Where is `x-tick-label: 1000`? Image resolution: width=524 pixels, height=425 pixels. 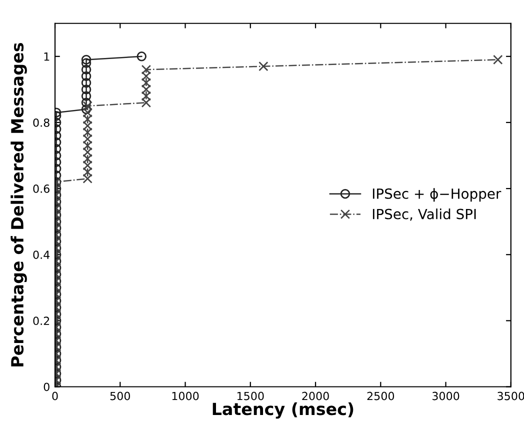 x-tick-label: 1000 is located at coordinates (185, 396).